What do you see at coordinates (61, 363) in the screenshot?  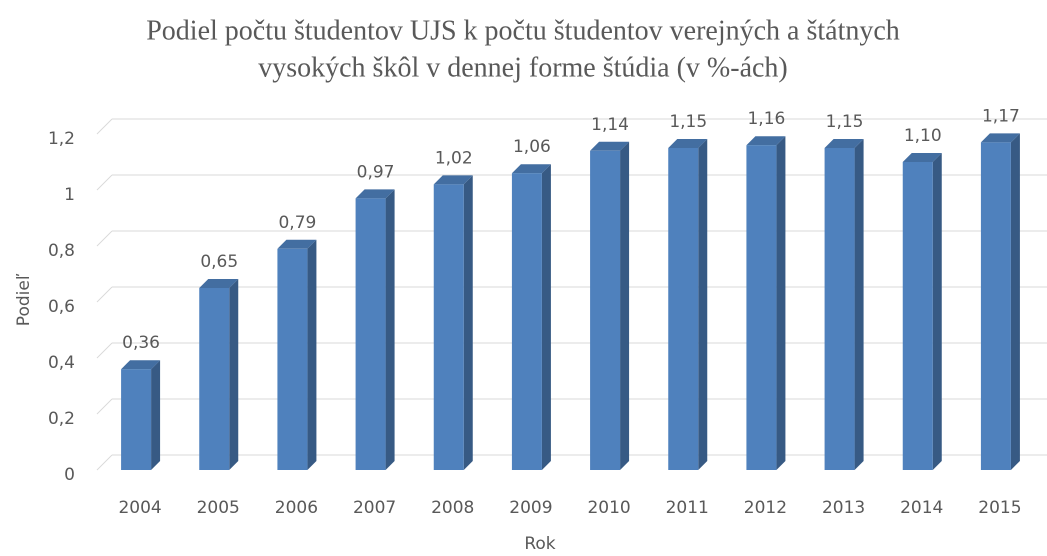 I see `y-tick-label: 0,4` at bounding box center [61, 363].